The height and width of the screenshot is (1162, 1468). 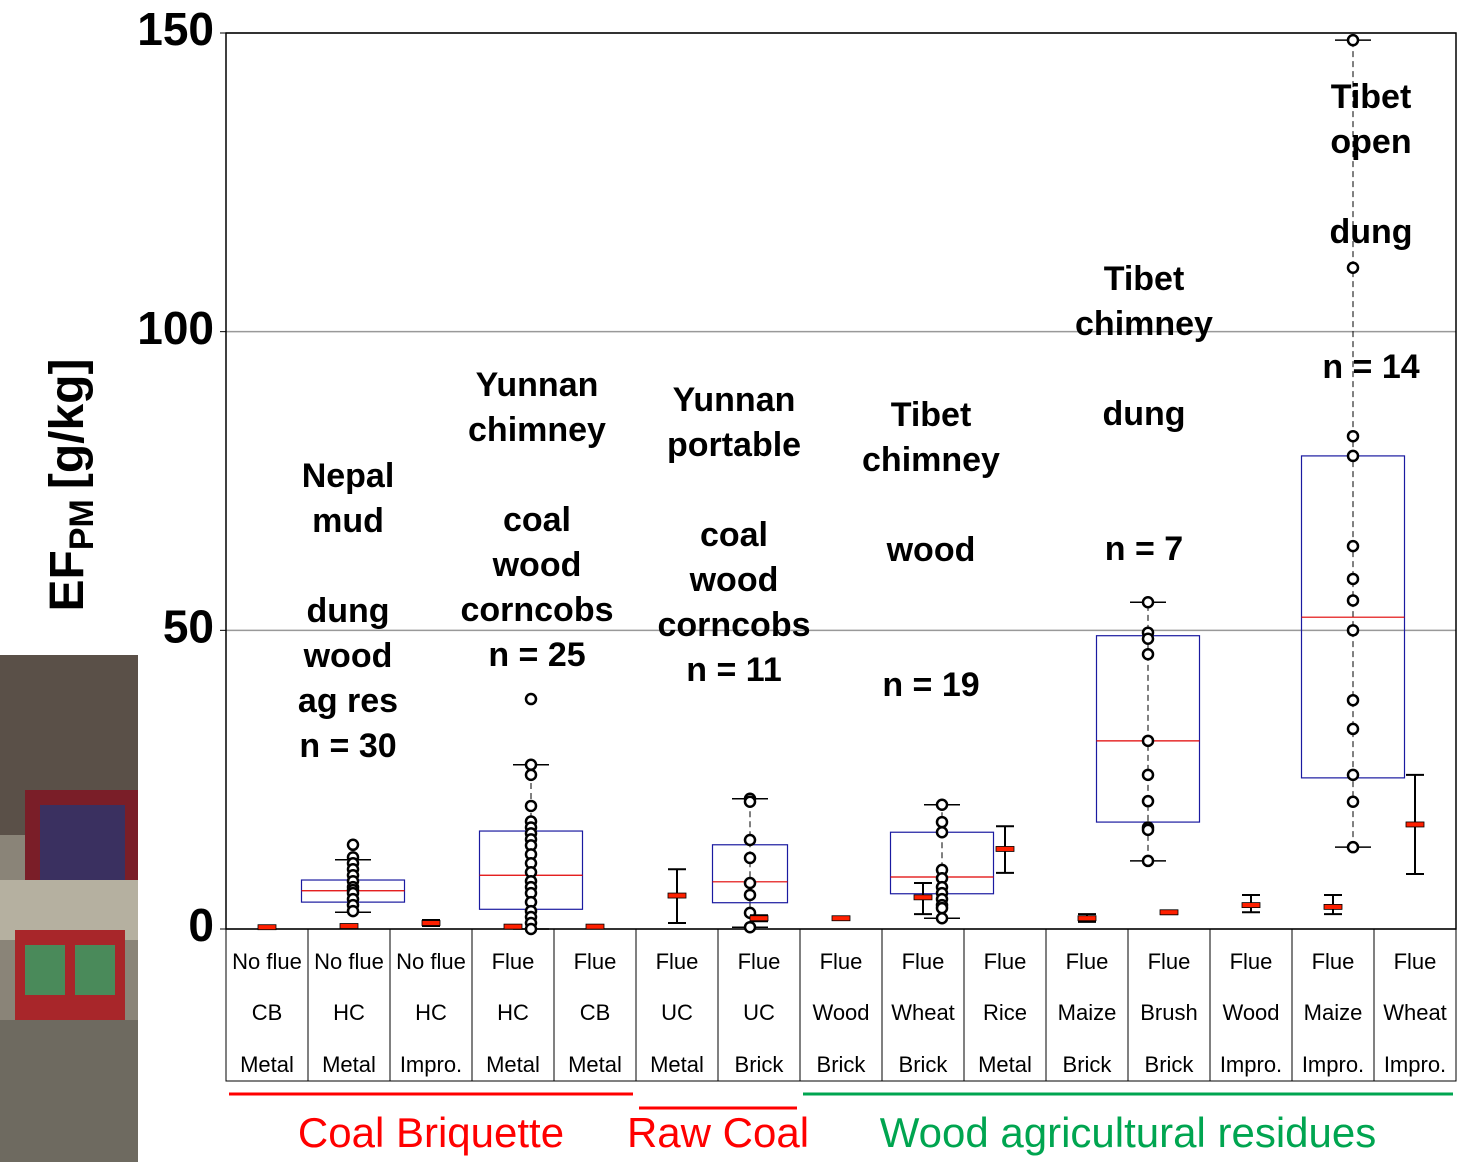 I want to click on group-label: n = 30, so click(x=347, y=746).